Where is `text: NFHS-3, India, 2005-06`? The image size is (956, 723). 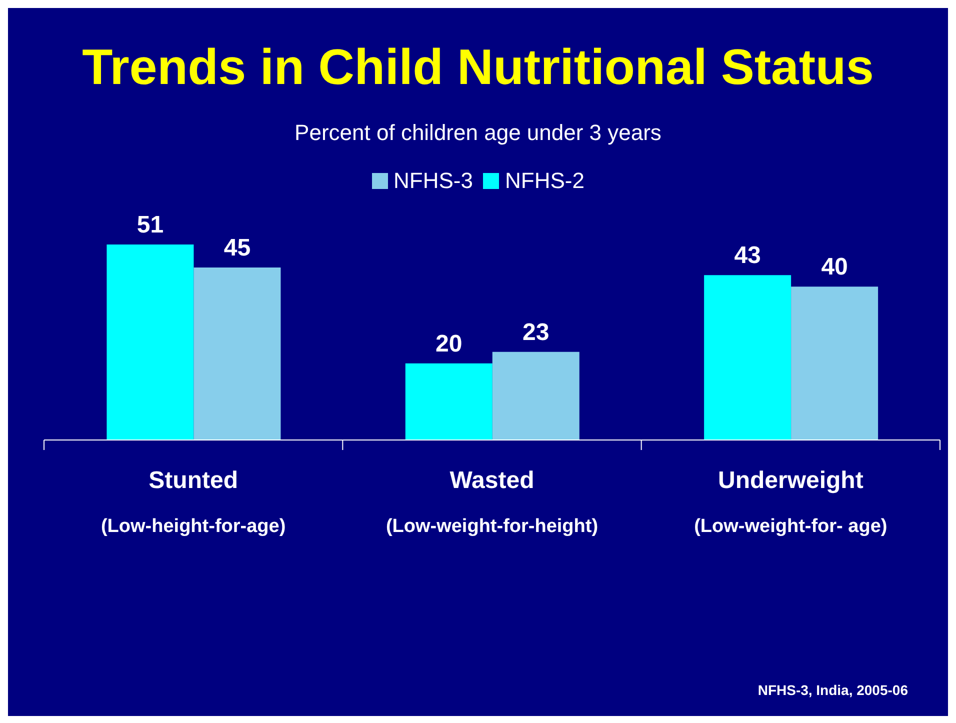 text: NFHS-3, India, 2005-06 is located at coordinates (833, 690).